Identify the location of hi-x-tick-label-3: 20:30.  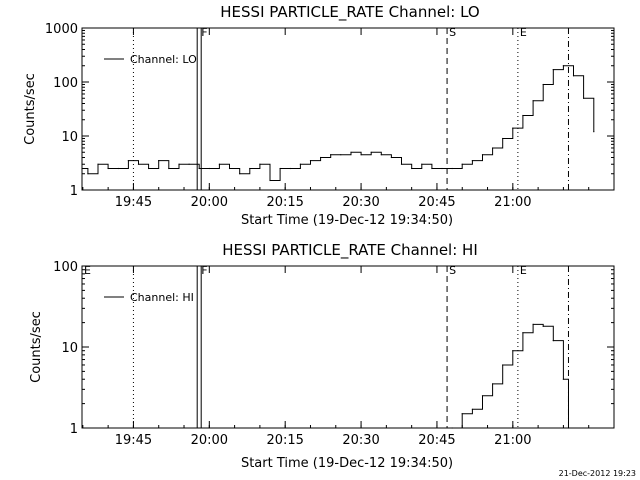
(360, 440).